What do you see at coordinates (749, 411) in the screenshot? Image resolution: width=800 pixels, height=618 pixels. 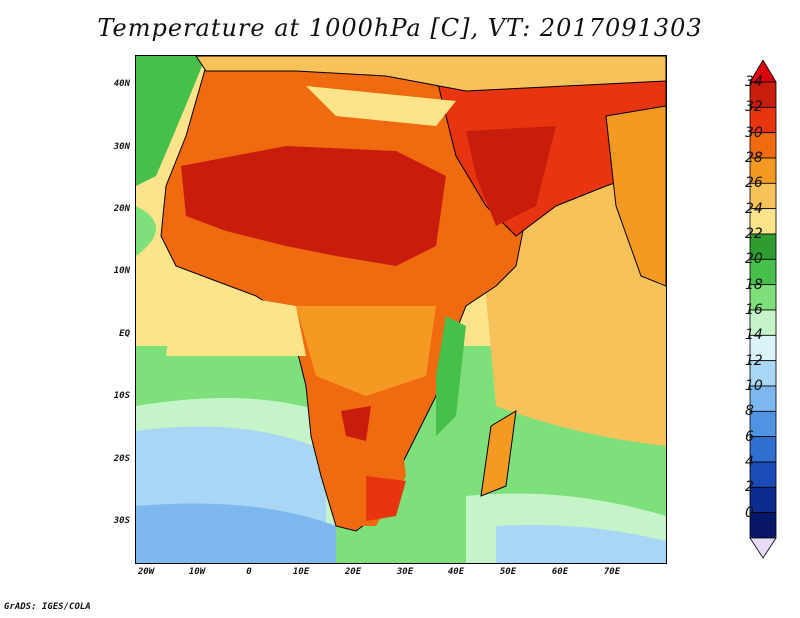 I see `colorbar-tick-label: 8` at bounding box center [749, 411].